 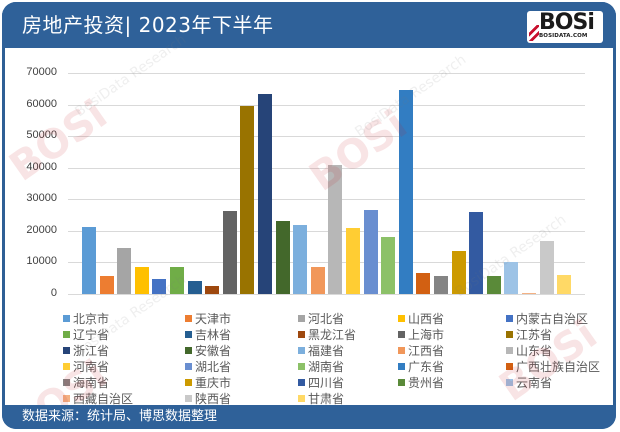 What do you see at coordinates (426, 367) in the screenshot?
I see `legend-label: 广东省` at bounding box center [426, 367].